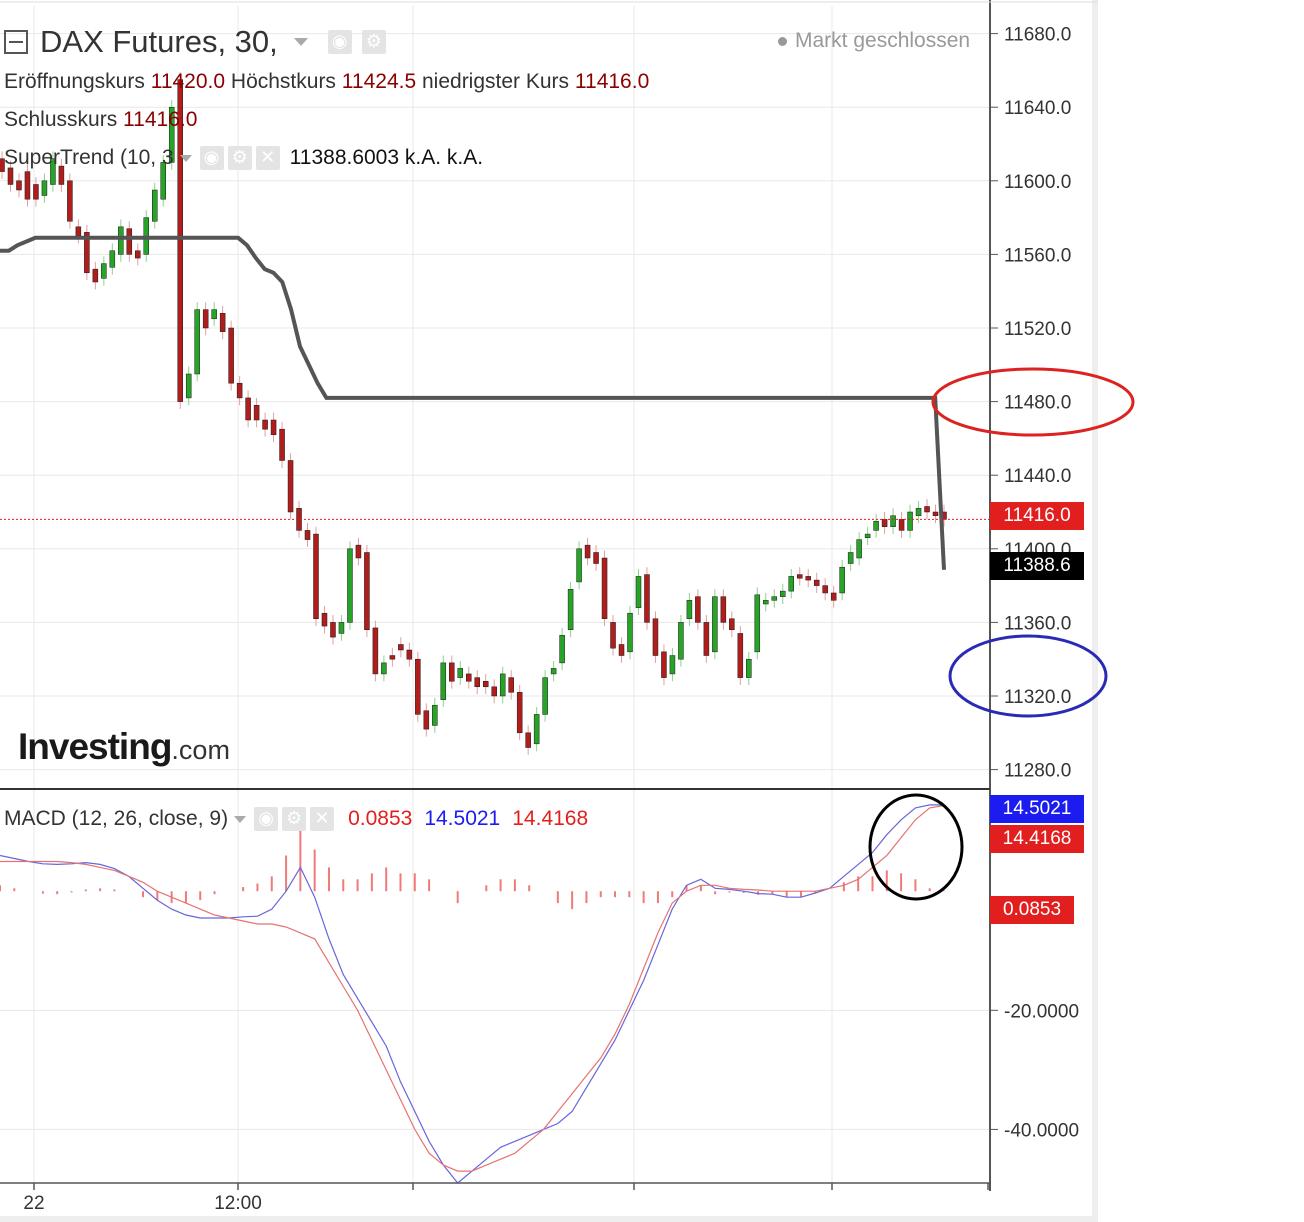  What do you see at coordinates (874, 41) in the screenshot?
I see `market-status: Markt geschlossen` at bounding box center [874, 41].